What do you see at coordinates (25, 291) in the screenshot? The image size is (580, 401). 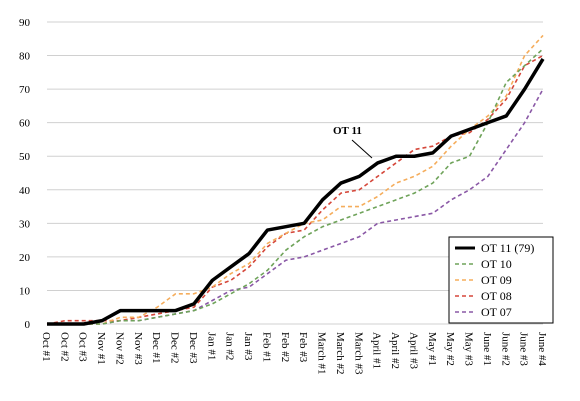 I see `y-tick-label: 10` at bounding box center [25, 291].